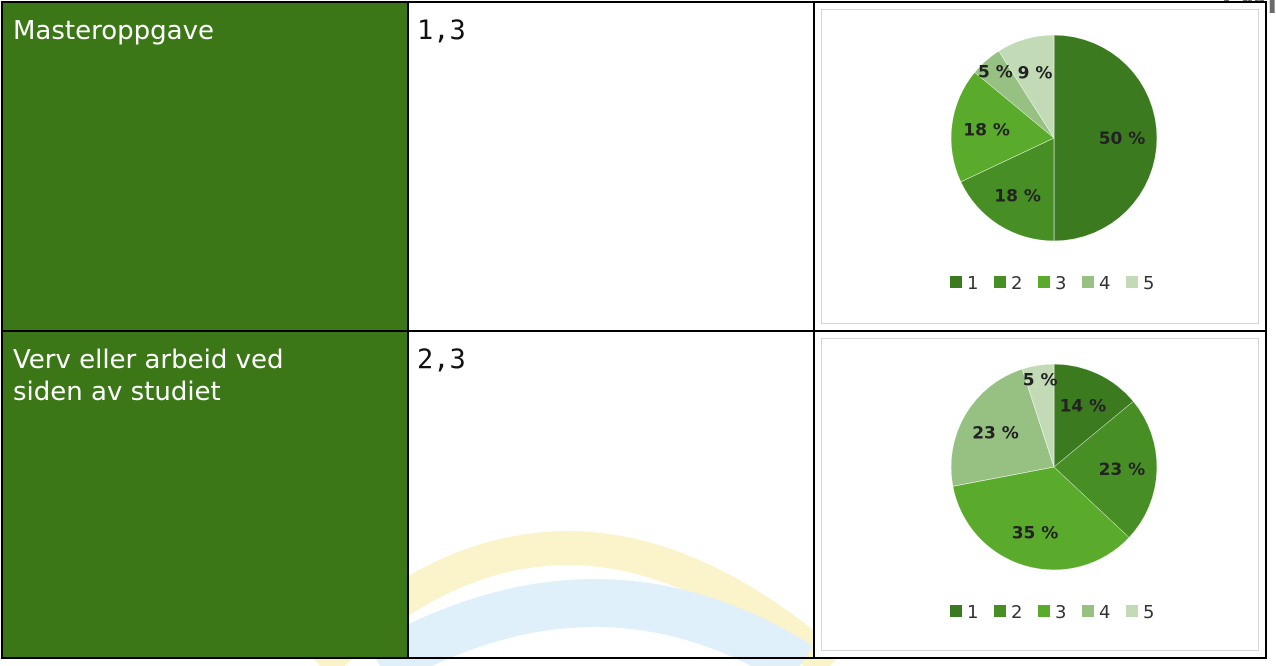  Describe the element at coordinates (441, 30) in the screenshot. I see `row-value: 1,3` at that location.